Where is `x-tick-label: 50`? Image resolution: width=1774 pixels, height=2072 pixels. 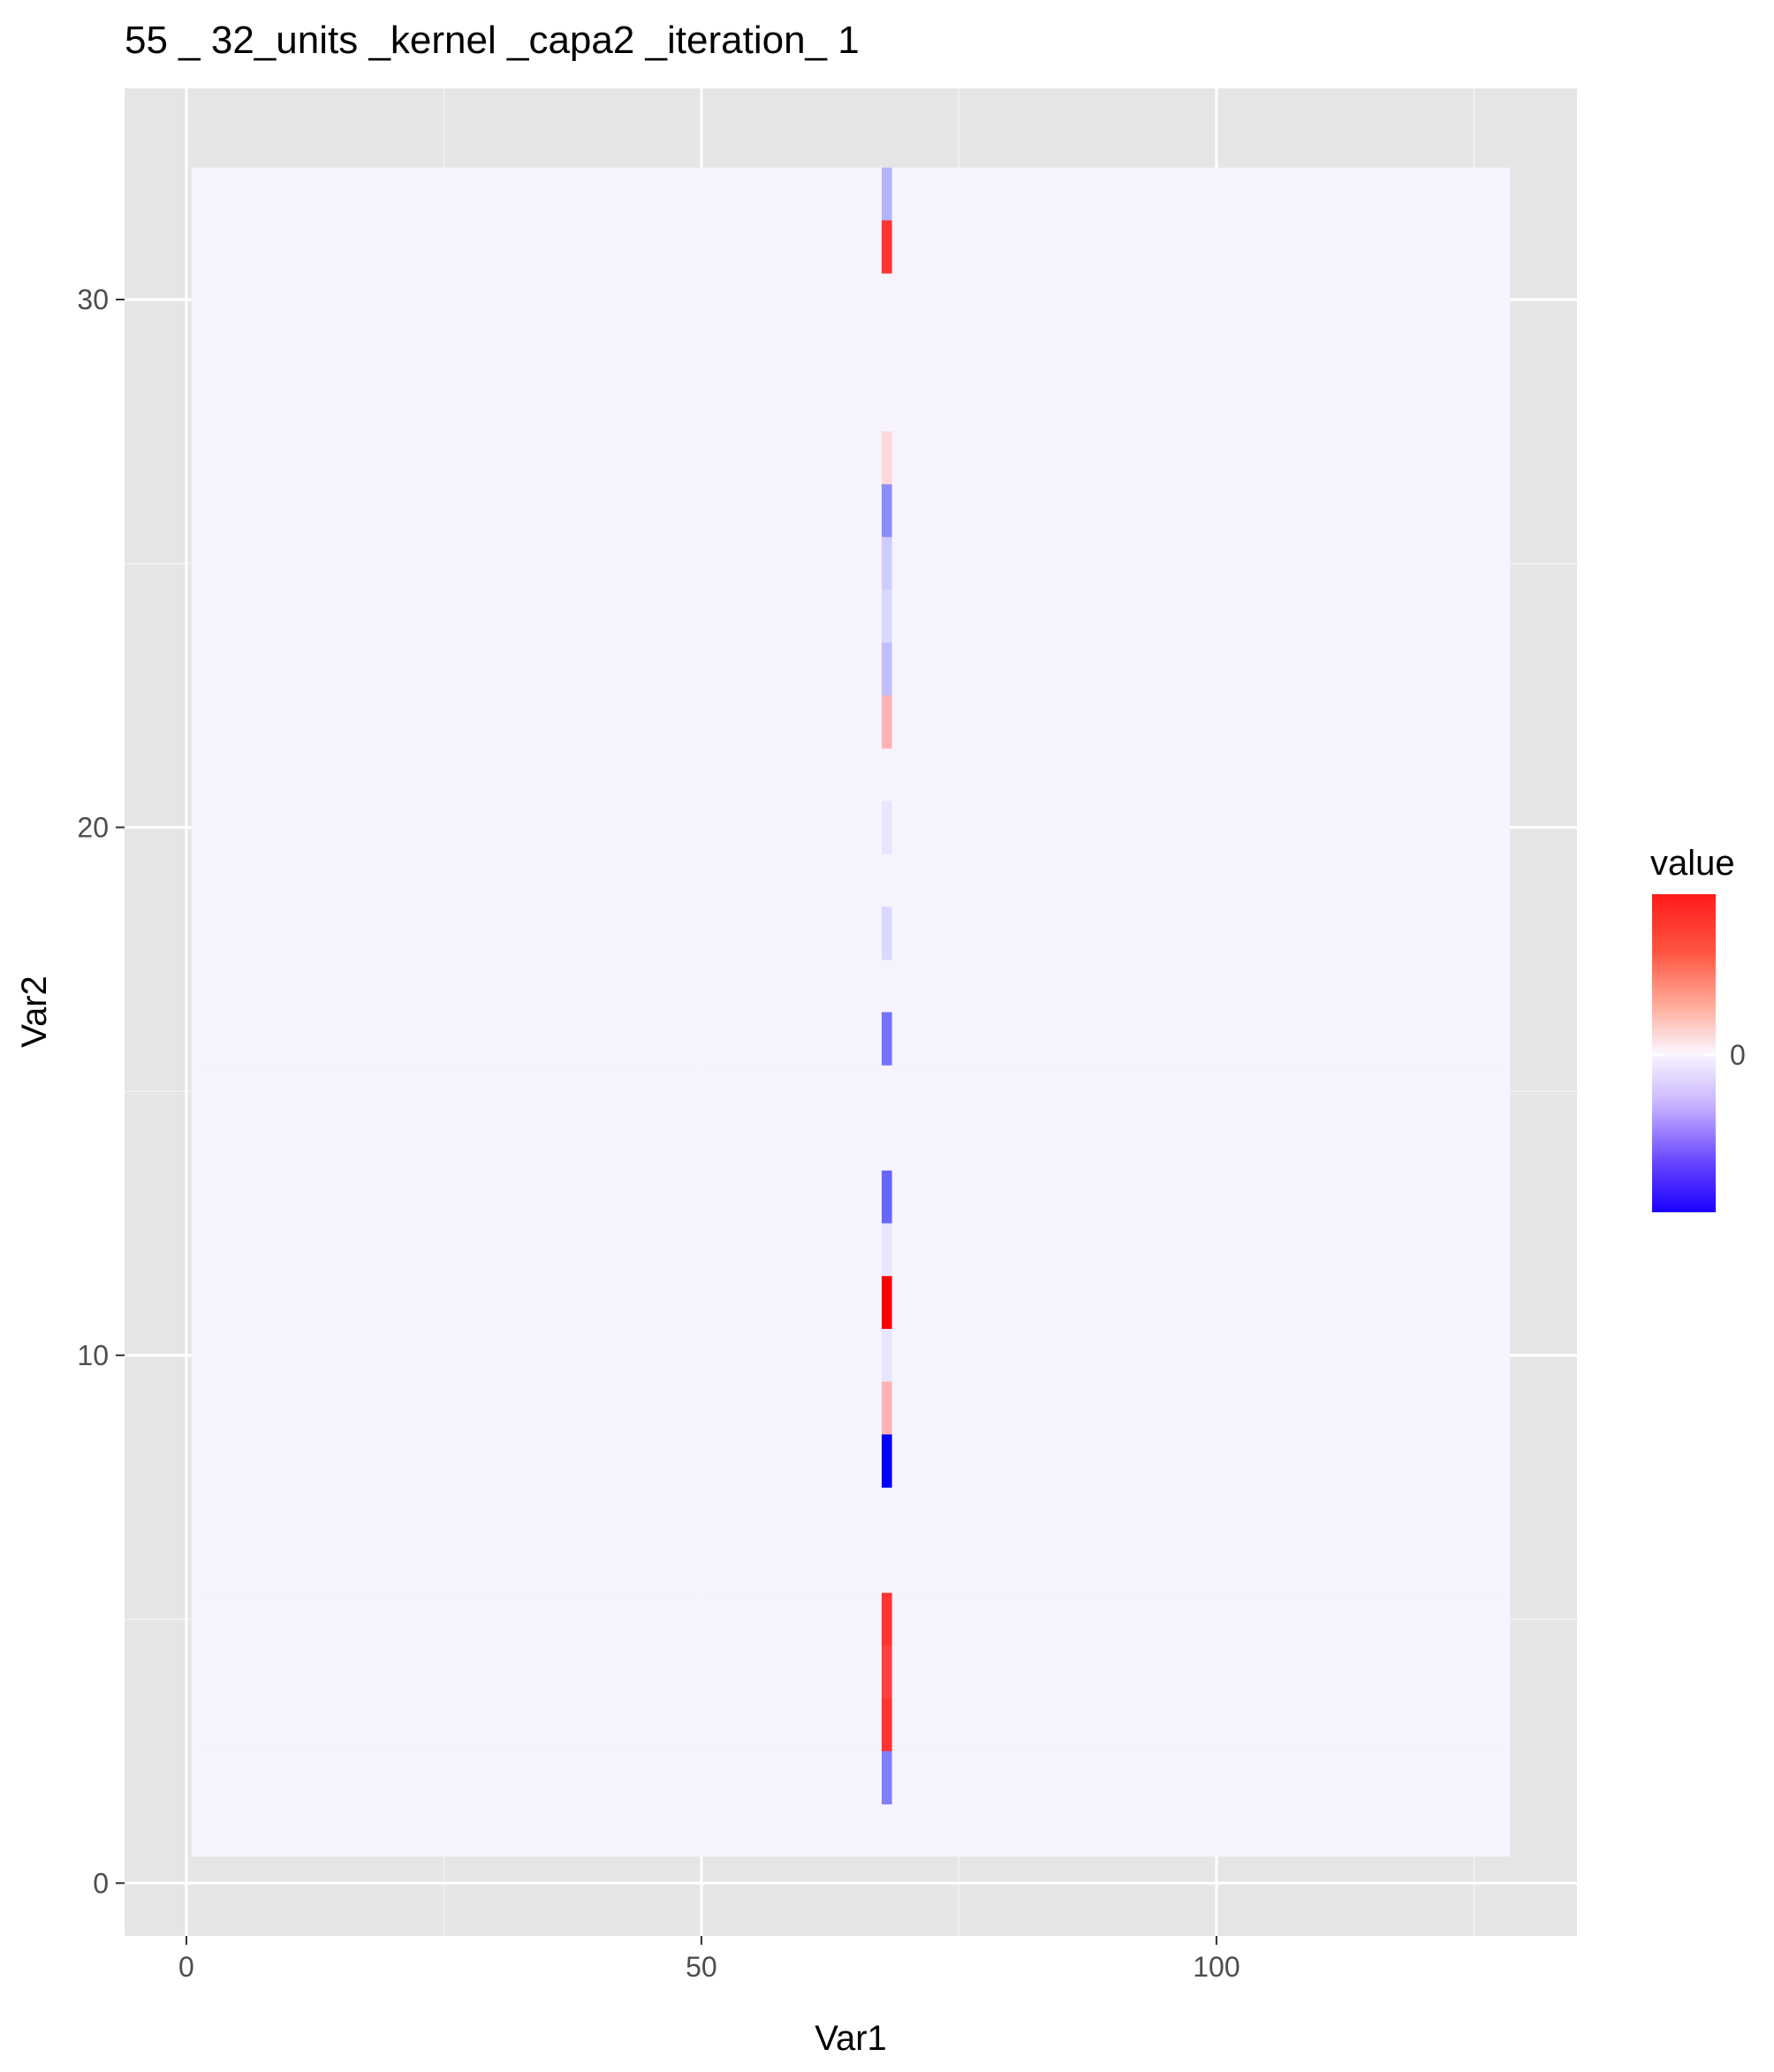 x-tick-label: 50 is located at coordinates (702, 1967).